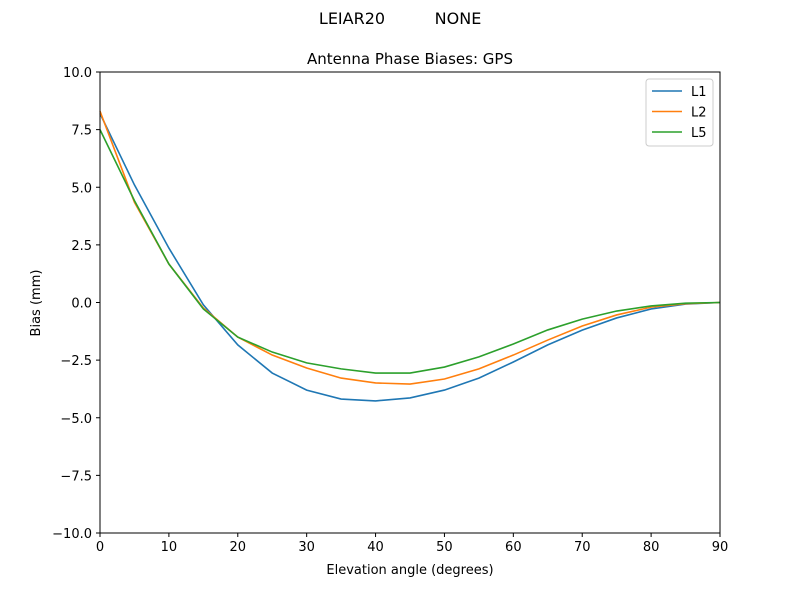 The height and width of the screenshot is (600, 800). I want to click on y-tick-label: 10.0, so click(77, 73).